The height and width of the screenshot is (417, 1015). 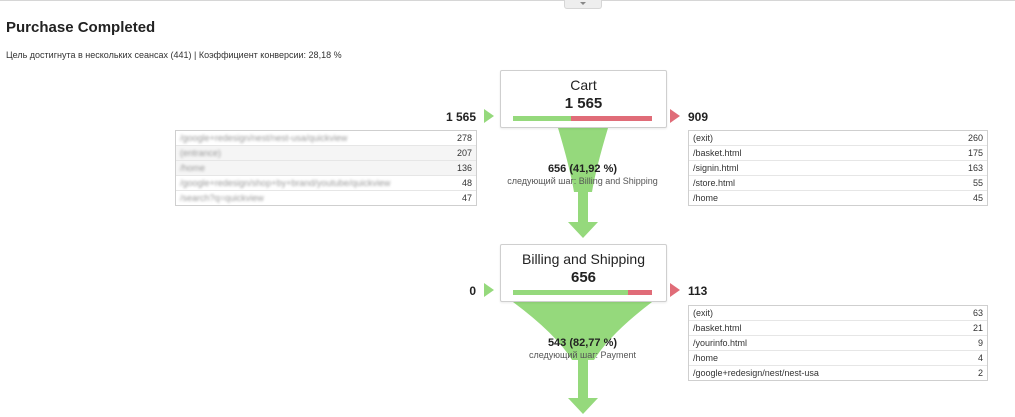 I want to click on exit-count: 260, so click(x=975, y=138).